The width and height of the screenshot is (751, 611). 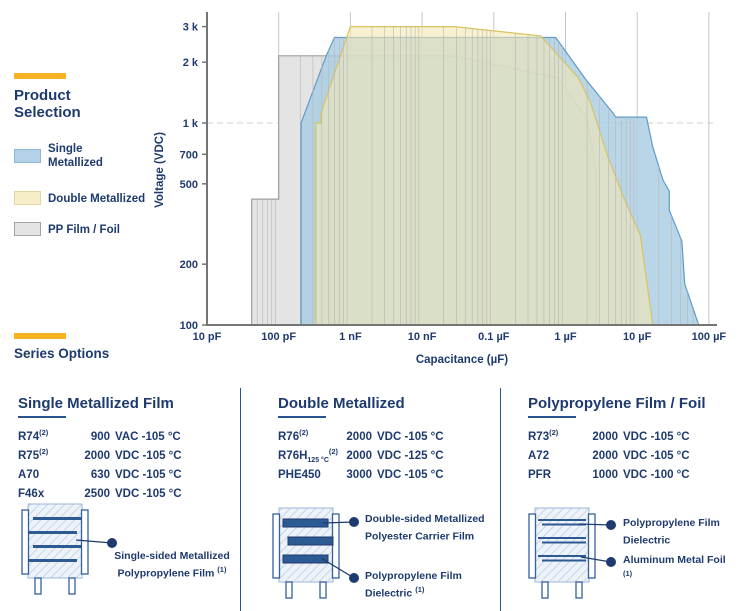 What do you see at coordinates (656, 474) in the screenshot?
I see `rating-unit: VDC -100 °C` at bounding box center [656, 474].